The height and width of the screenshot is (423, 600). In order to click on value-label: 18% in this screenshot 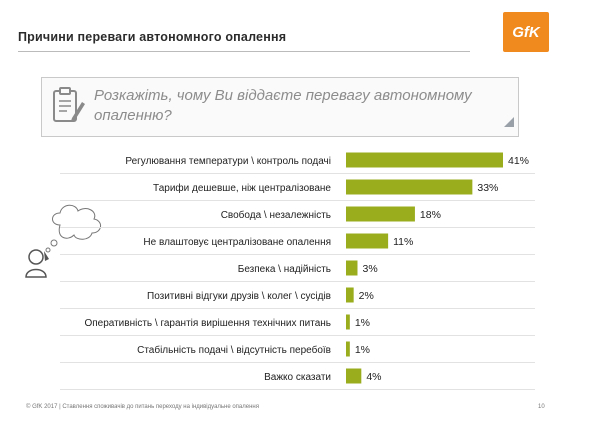, I will do `click(430, 215)`.